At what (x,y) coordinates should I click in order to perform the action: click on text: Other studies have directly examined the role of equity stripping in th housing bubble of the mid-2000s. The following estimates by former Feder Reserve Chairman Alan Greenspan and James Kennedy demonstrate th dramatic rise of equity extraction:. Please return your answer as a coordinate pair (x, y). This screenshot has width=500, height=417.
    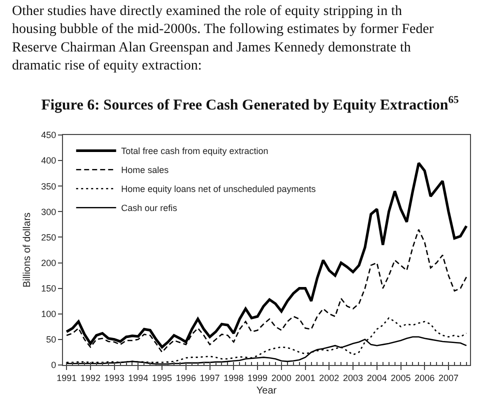
    Looking at the image, I should click on (223, 39).